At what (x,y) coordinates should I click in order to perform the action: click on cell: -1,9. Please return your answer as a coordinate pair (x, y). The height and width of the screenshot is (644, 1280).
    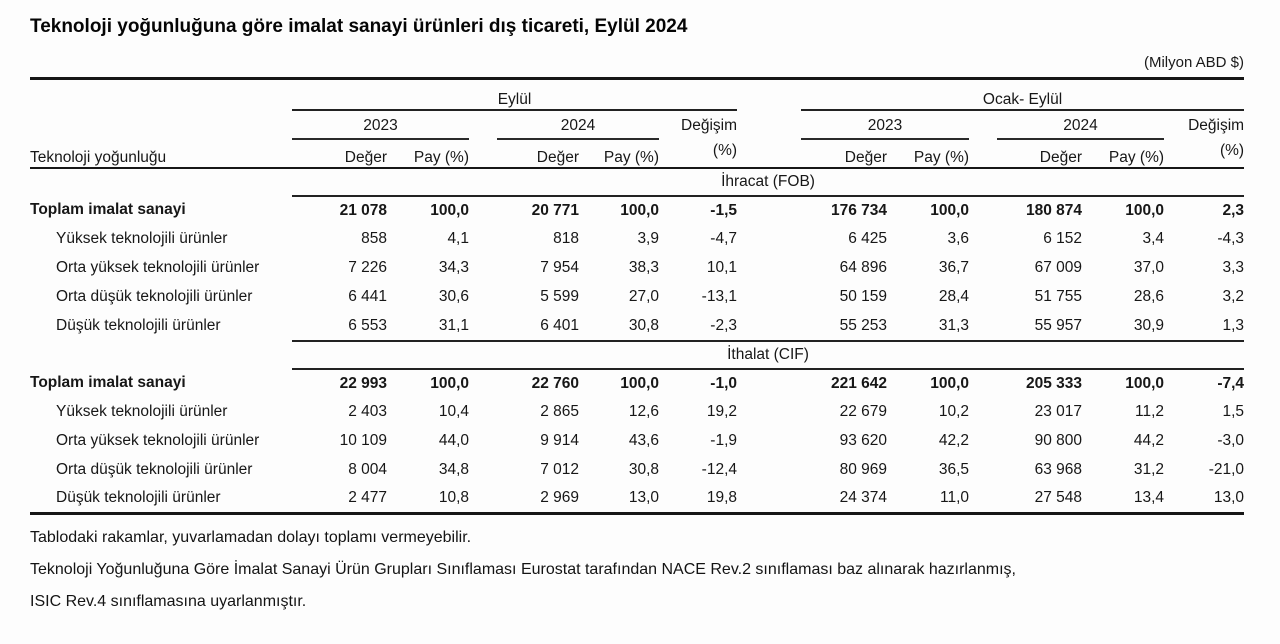
    Looking at the image, I should click on (724, 440).